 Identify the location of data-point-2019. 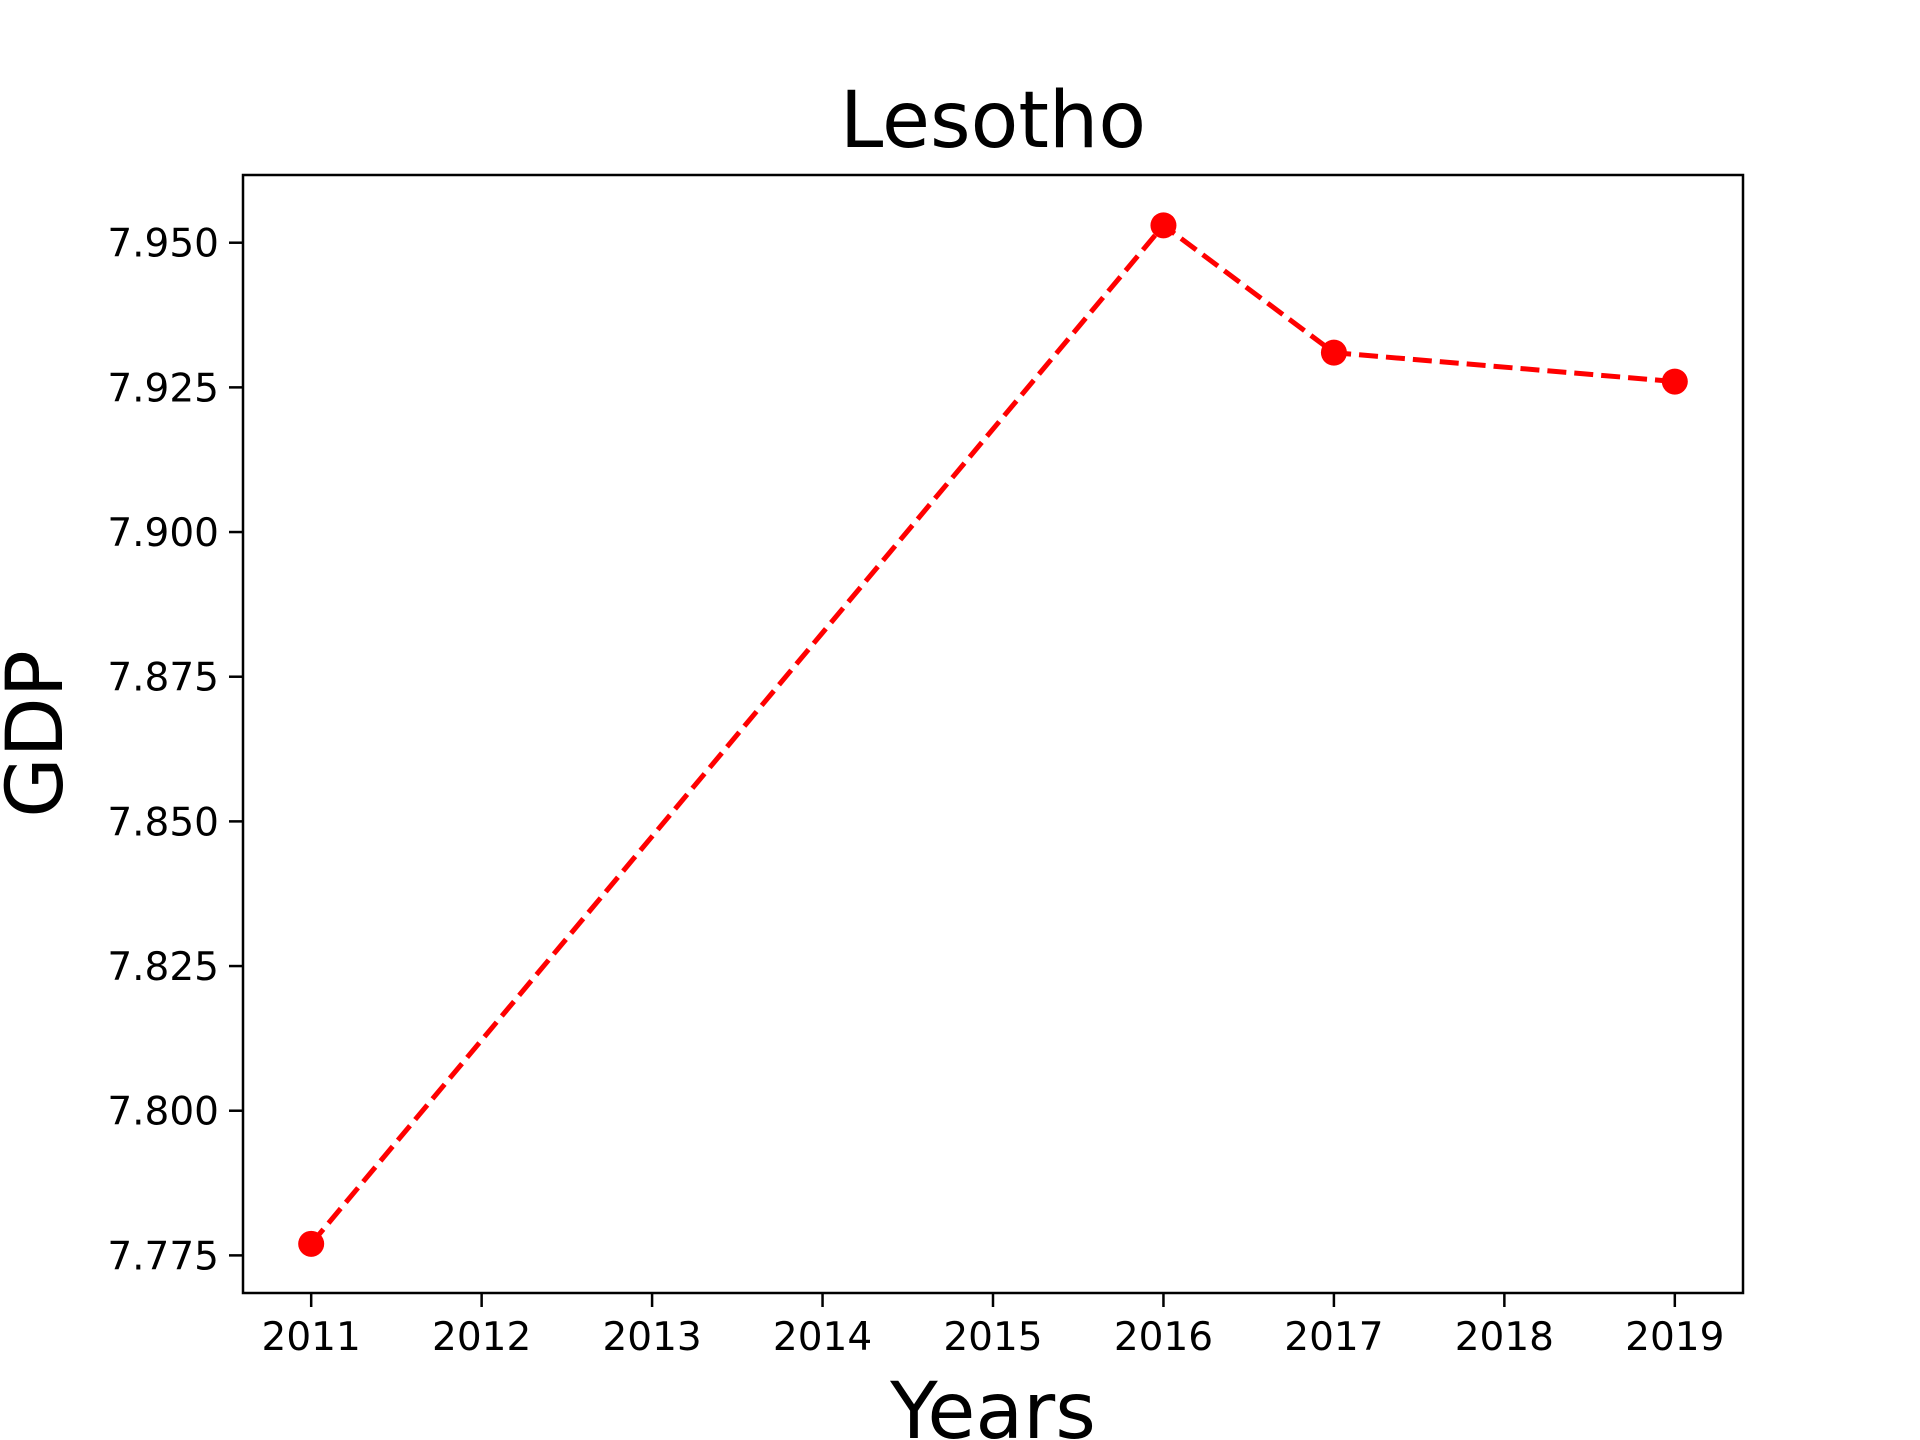
(1674, 381).